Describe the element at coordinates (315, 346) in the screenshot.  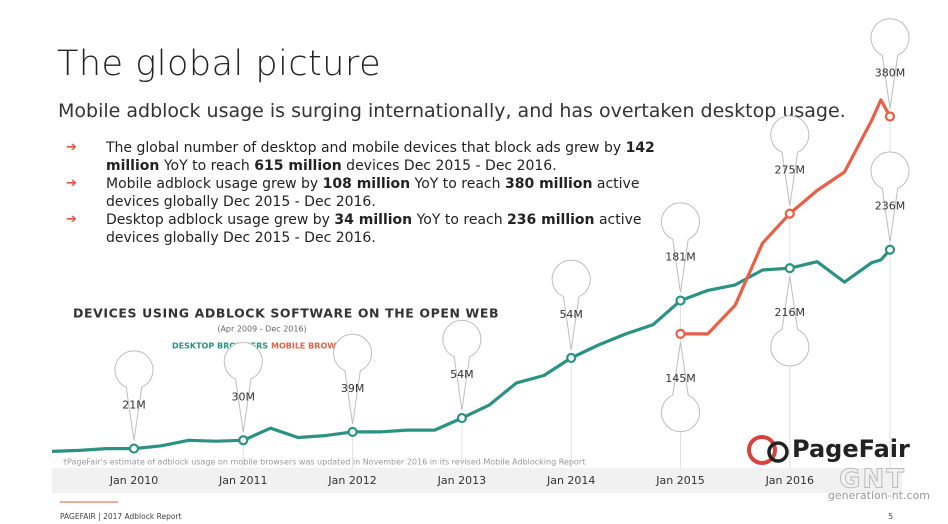
I see `legend-label: MOBILE BROWSERS` at that location.